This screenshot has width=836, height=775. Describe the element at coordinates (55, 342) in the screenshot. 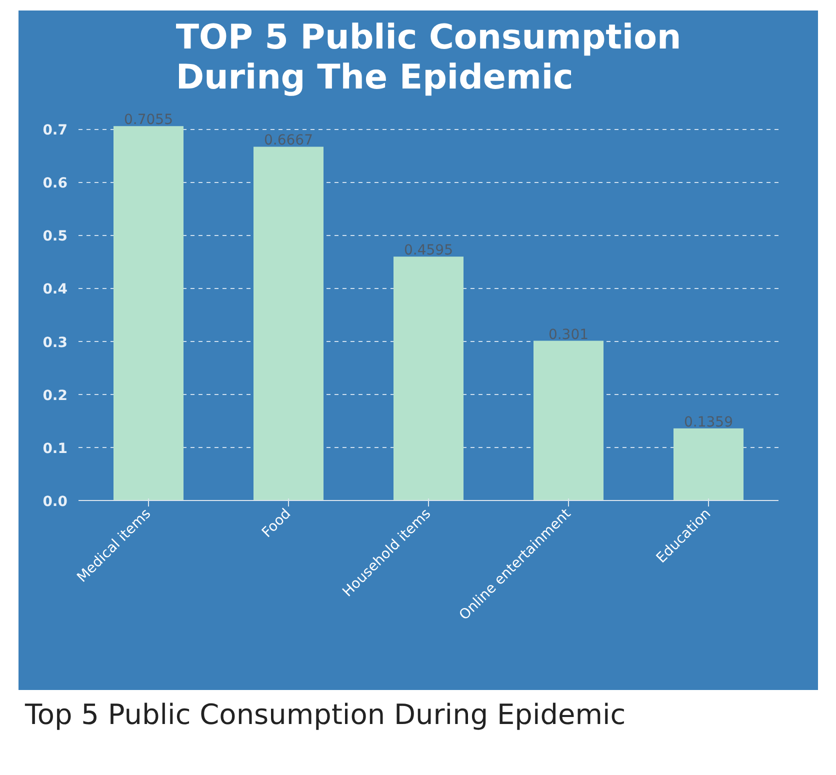

I see `y-tick-label: 0.3` at that location.